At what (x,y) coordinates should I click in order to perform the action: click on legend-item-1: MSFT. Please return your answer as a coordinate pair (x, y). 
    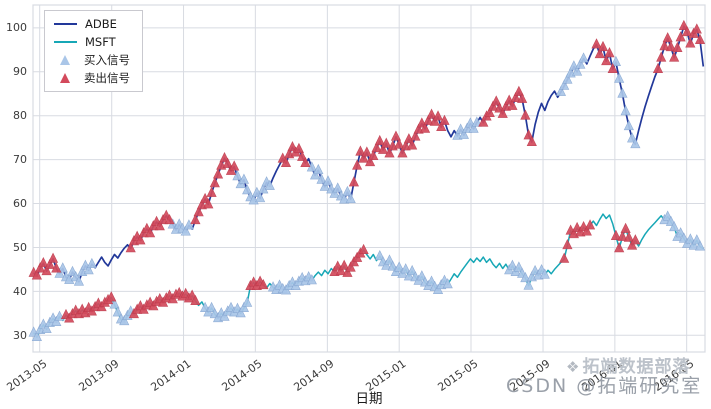
    Looking at the image, I should click on (92, 42).